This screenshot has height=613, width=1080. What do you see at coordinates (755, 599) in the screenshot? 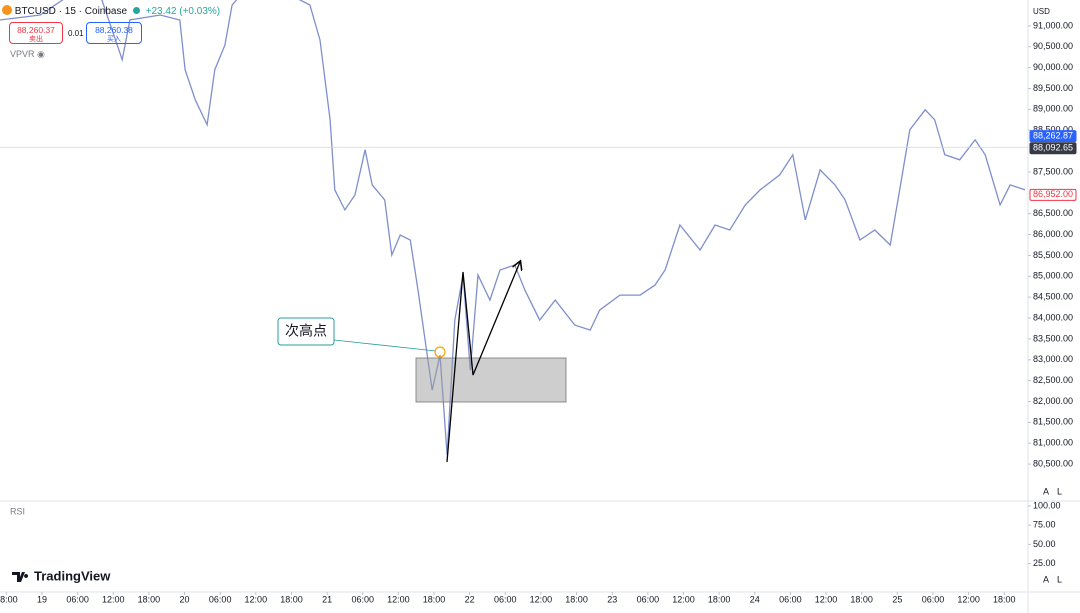
I see `time-label: 24` at bounding box center [755, 599].